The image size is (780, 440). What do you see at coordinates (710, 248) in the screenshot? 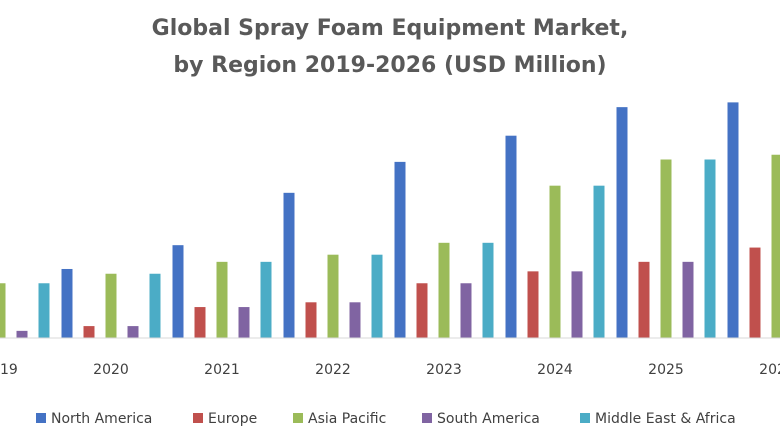
I see `bar-middle-east-africa-2025` at bounding box center [710, 248].